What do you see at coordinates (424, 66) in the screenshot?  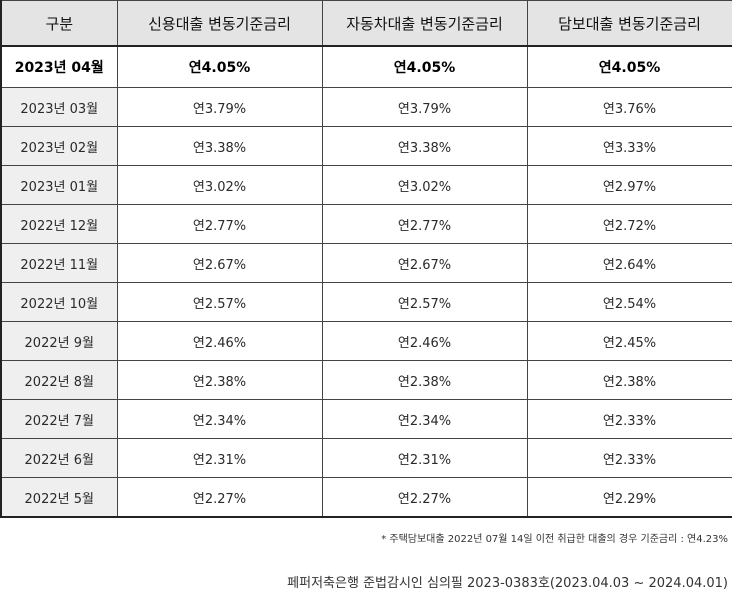 I see `auto-rate-cell: 연4.05%` at bounding box center [424, 66].